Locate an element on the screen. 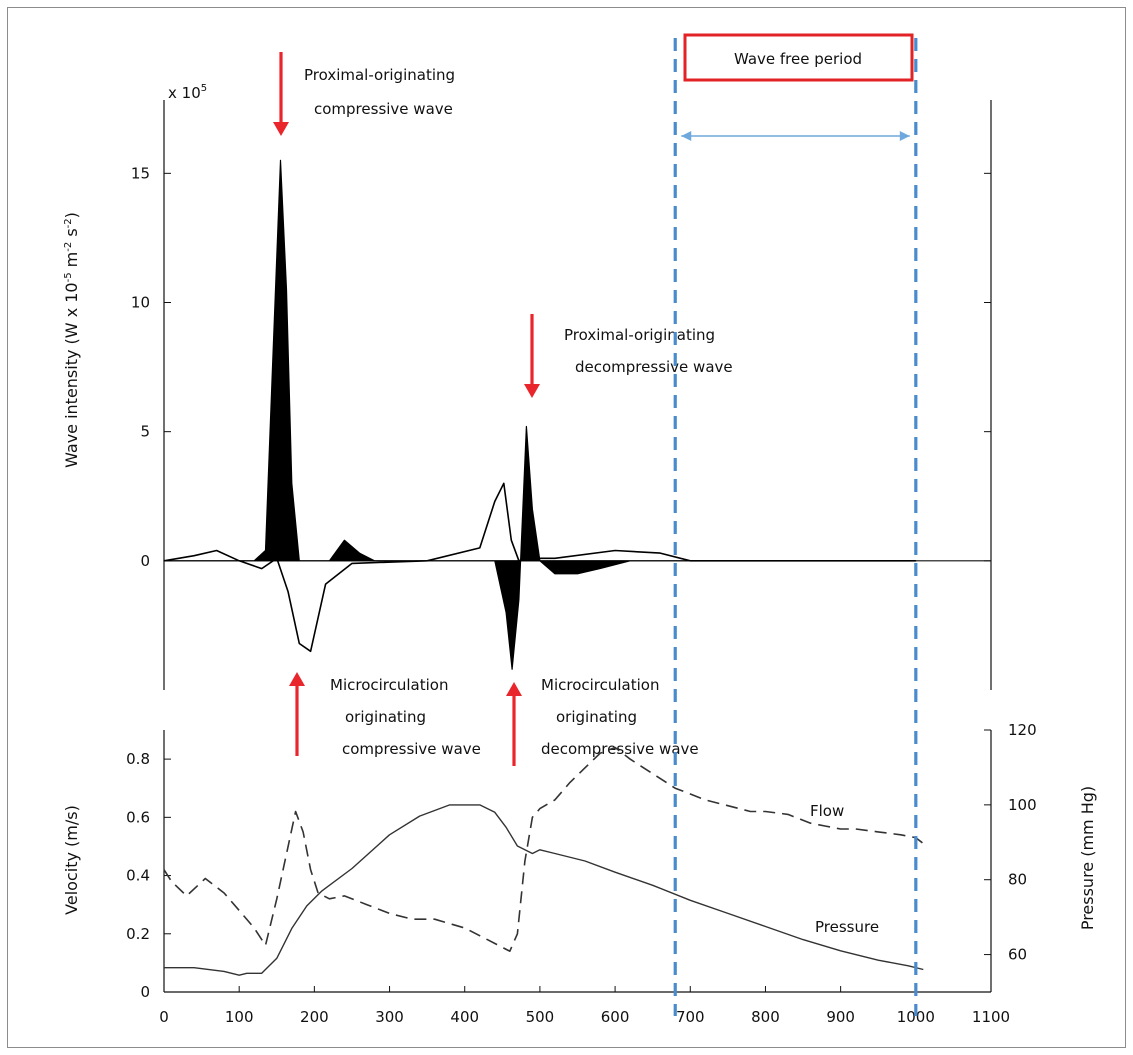  arrow-micro-compressive-head is located at coordinates (297, 679).